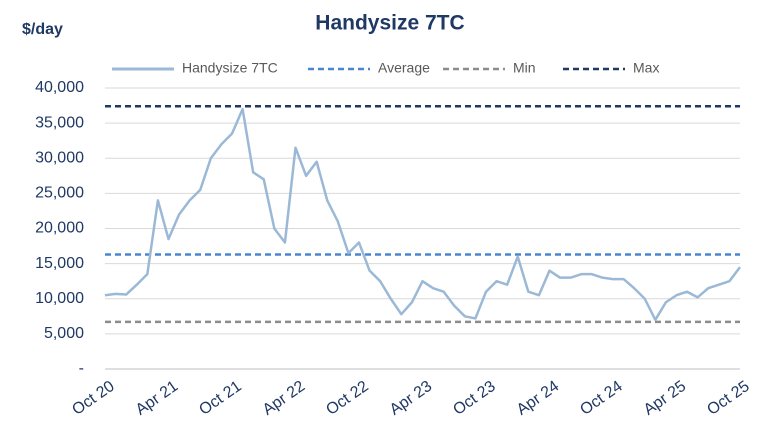 Image resolution: width=758 pixels, height=428 pixels. Describe the element at coordinates (404, 68) in the screenshot. I see `legend-label: Average` at that location.